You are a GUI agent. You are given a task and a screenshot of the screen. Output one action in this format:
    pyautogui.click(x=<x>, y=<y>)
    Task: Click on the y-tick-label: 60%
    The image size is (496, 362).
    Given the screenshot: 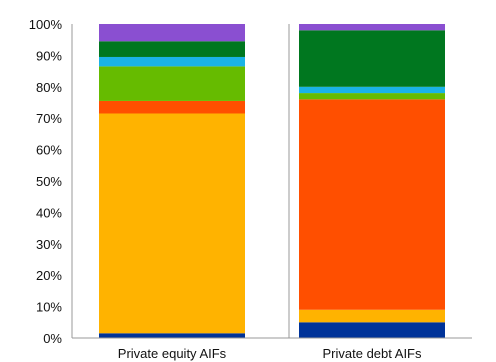 What is the action you would take?
    pyautogui.click(x=49, y=150)
    